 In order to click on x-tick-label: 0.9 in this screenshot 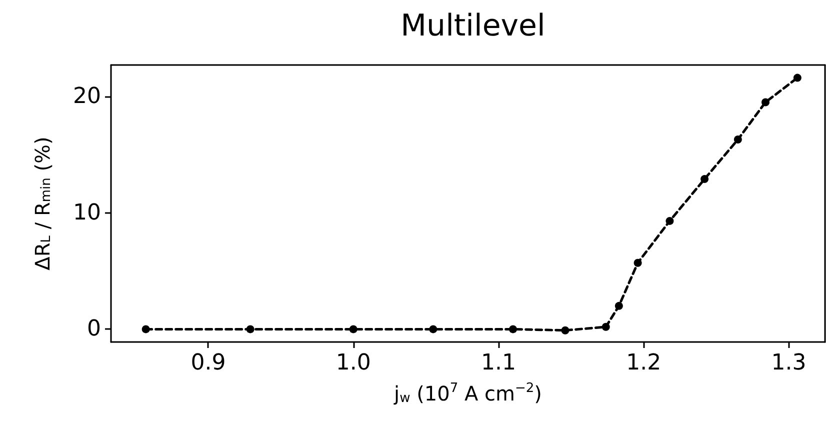, I will do `click(208, 363)`.